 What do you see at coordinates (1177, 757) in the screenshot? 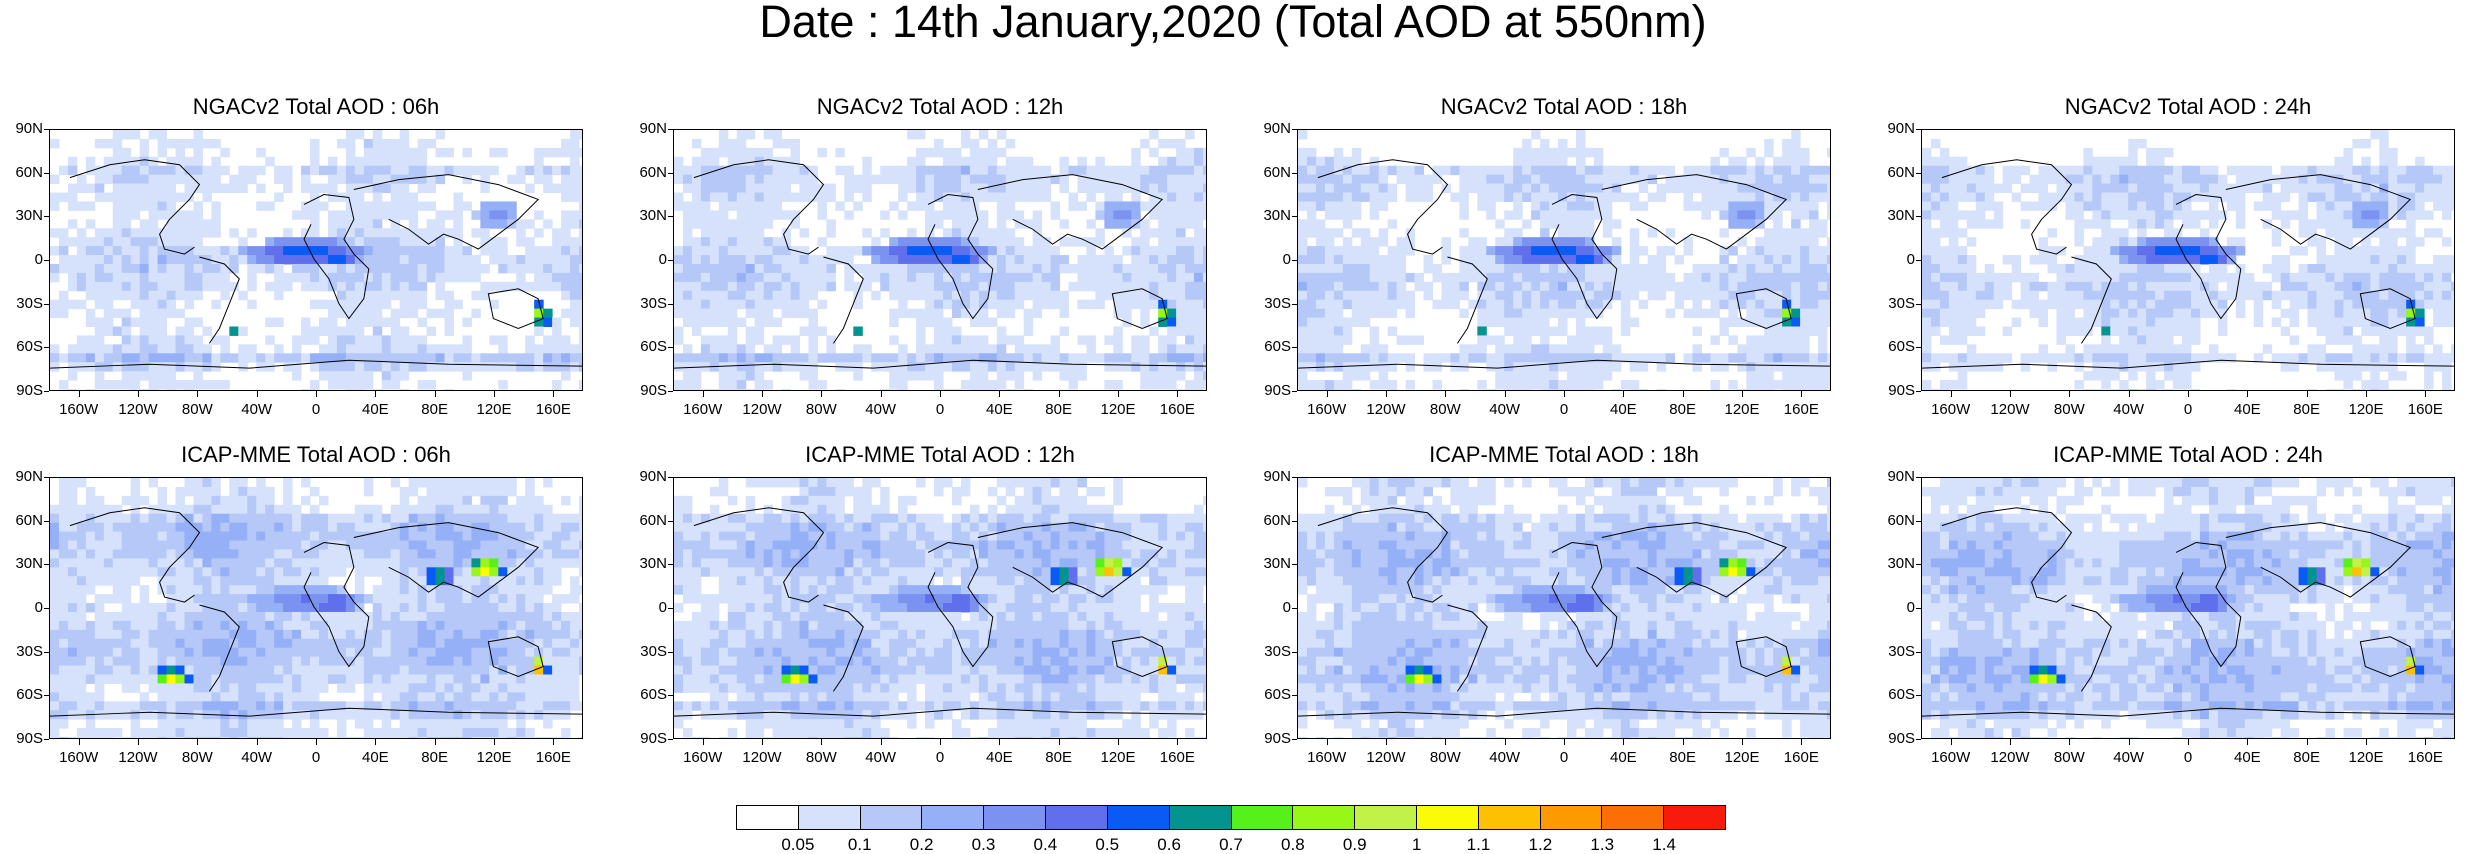
I see `lon-tick-label: 160E` at bounding box center [1177, 757].